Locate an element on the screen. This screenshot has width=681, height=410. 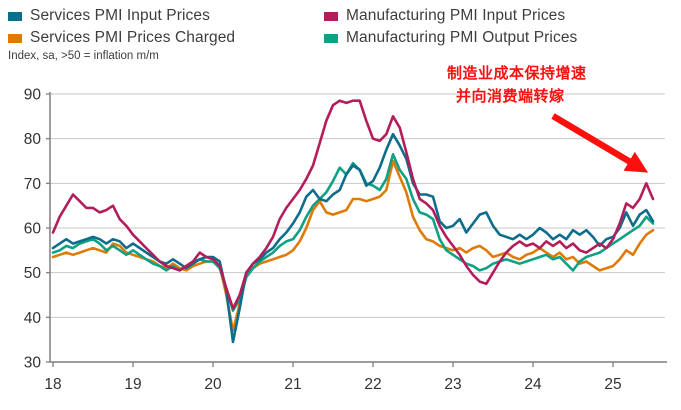
legend-label: Services PMI Prices Charged is located at coordinates (133, 37).